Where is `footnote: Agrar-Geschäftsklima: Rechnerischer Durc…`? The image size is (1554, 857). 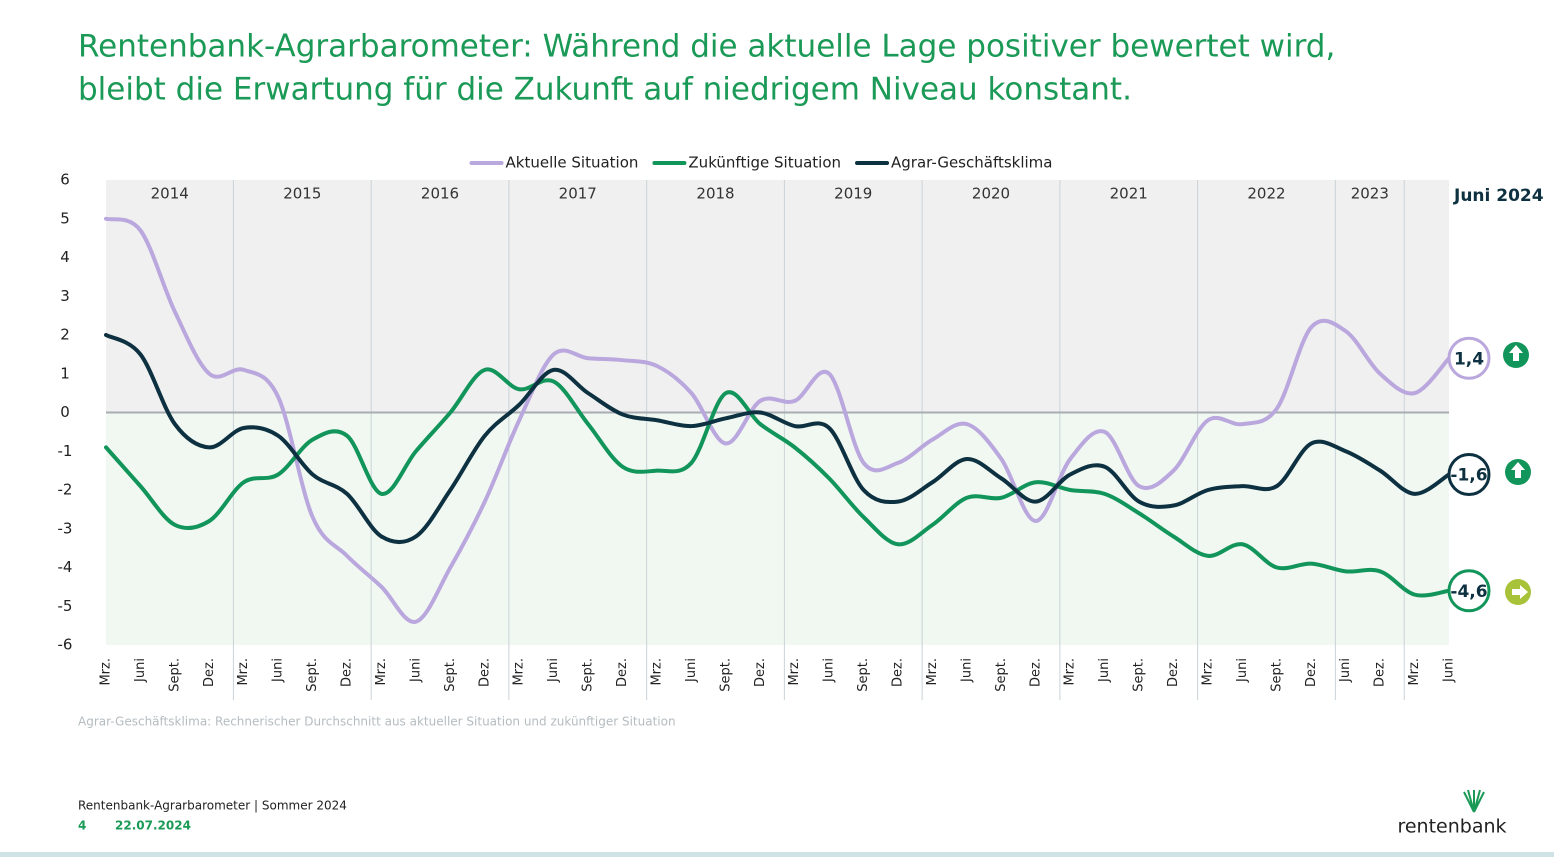 footnote: Agrar-Geschäftsklima: Rechnerischer Durc… is located at coordinates (377, 722).